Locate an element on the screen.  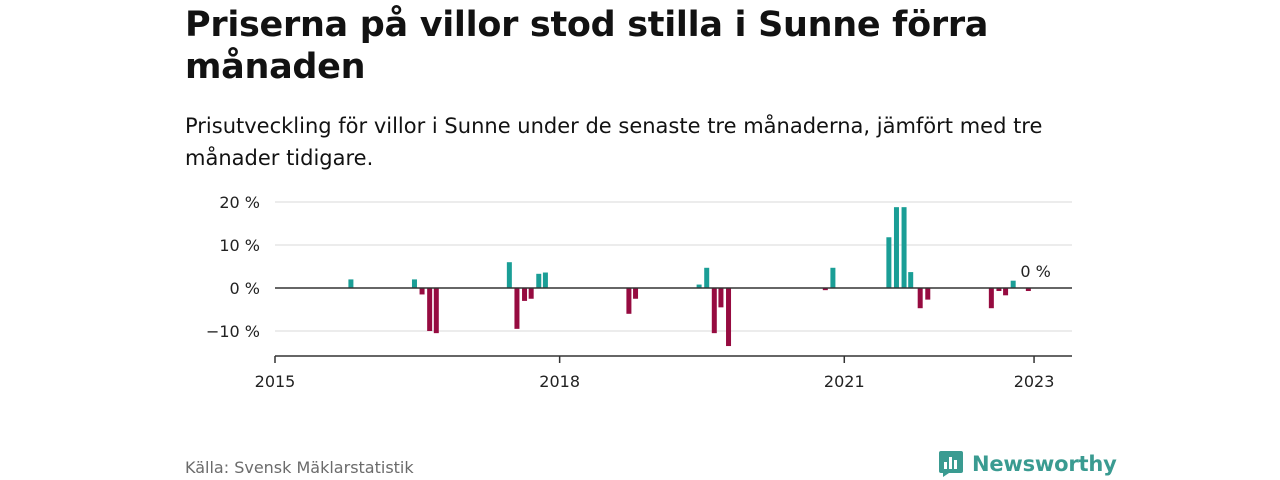
brand-name: Newsworthy is located at coordinates (1044, 464).